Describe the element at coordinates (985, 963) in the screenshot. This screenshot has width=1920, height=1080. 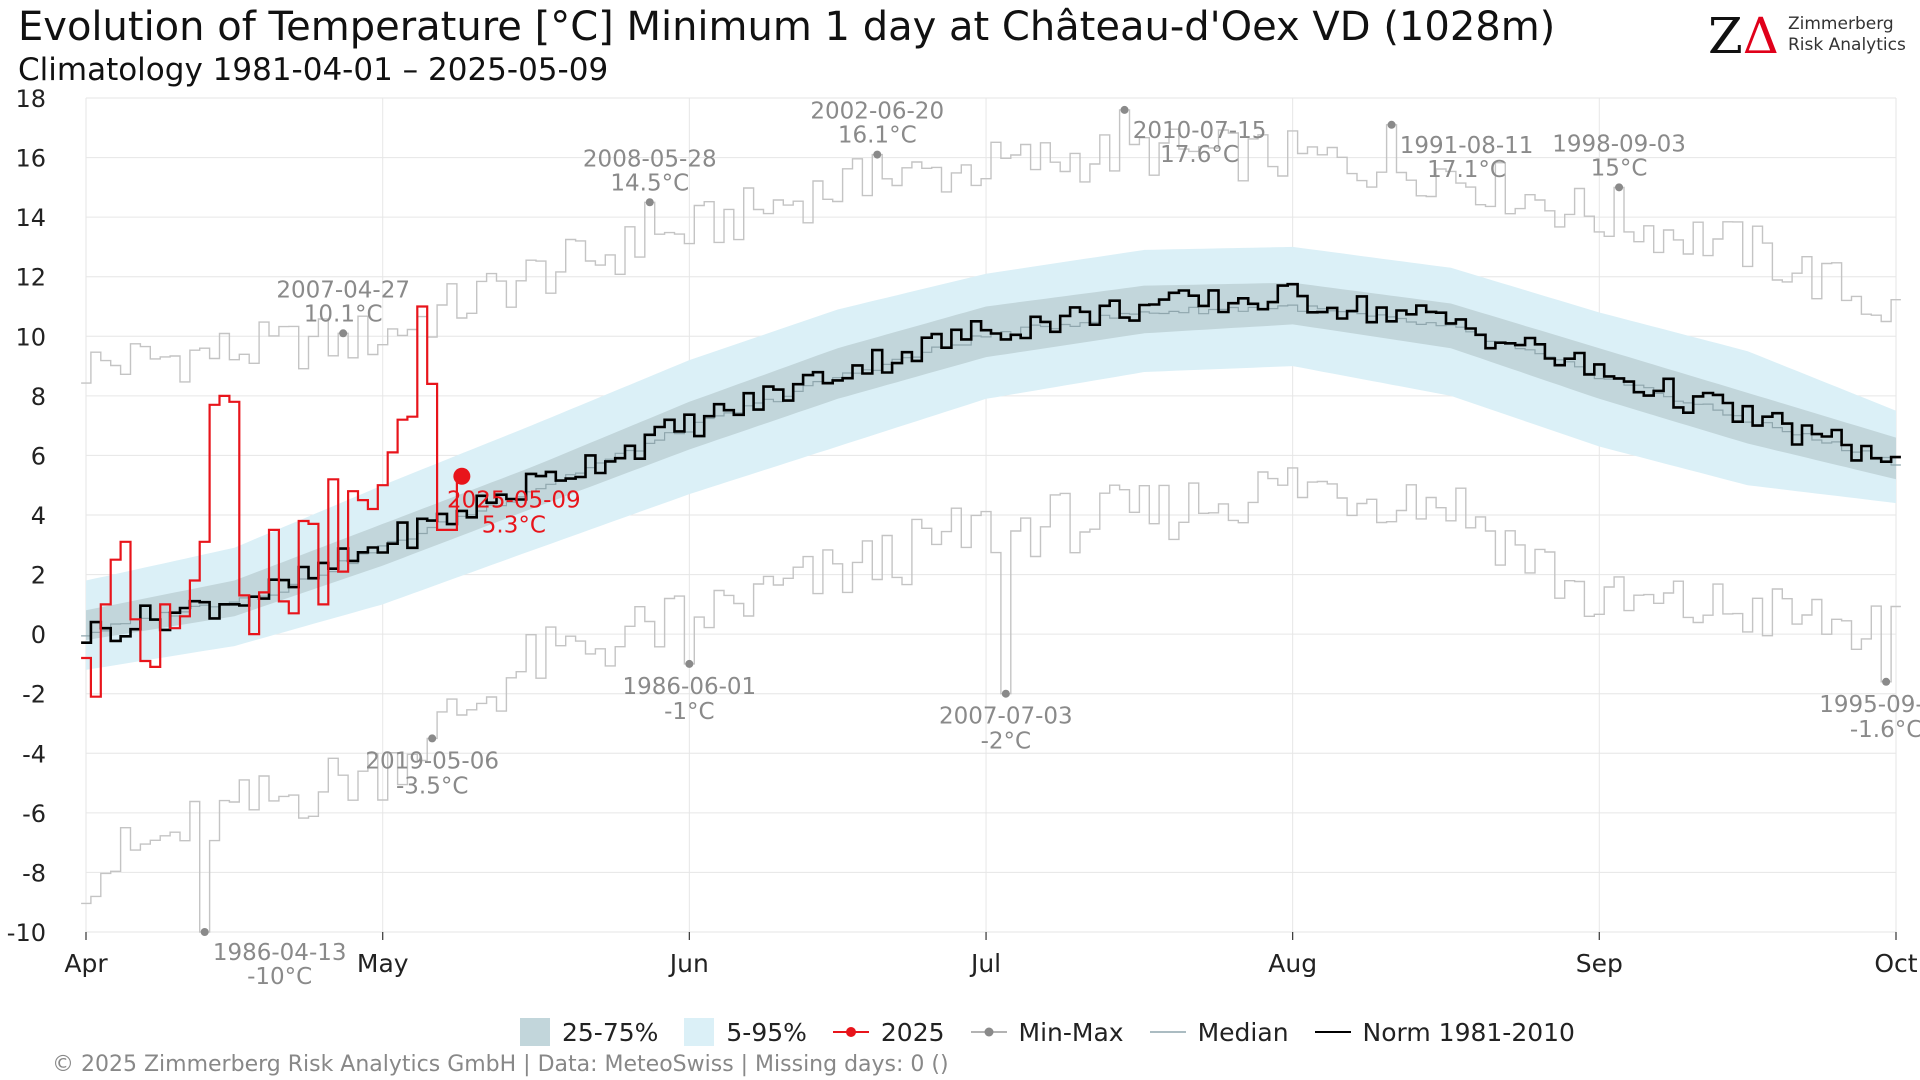
I see `x-tick-label: Jul` at that location.